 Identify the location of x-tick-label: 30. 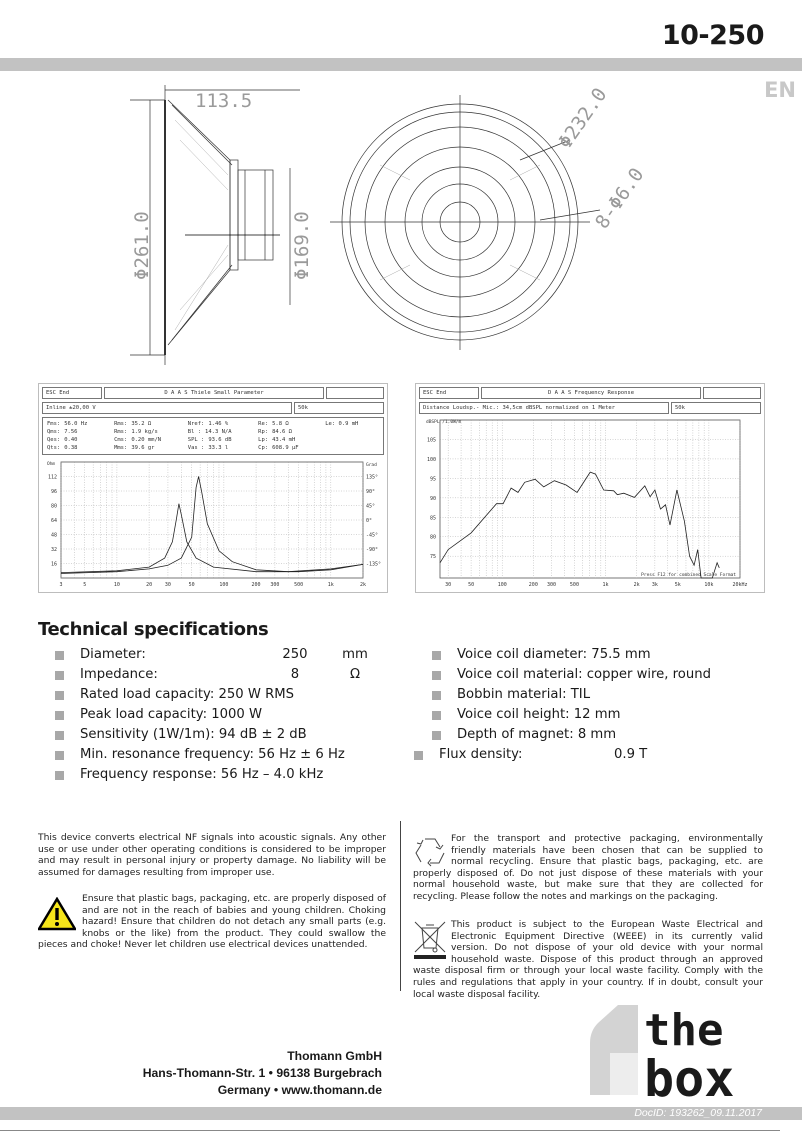
(168, 585).